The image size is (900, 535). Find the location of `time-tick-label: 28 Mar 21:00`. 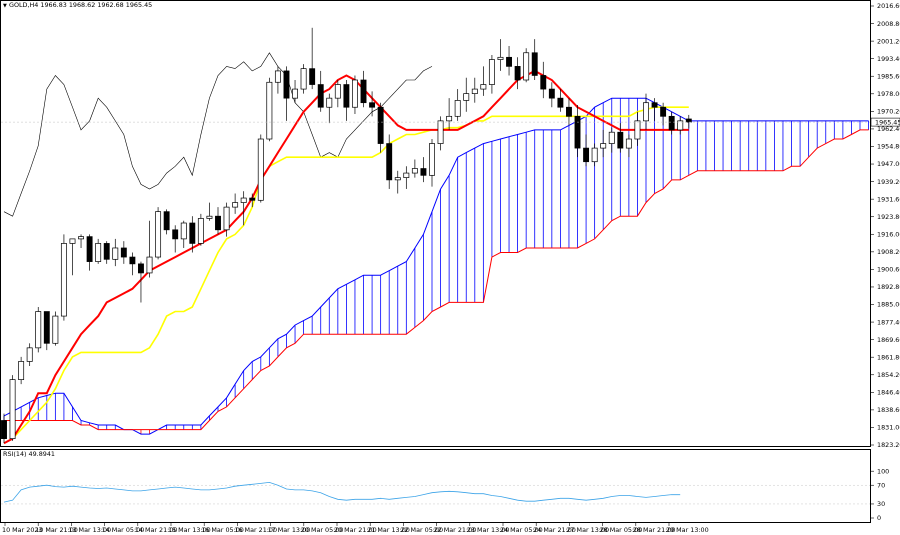

time-tick-label: 28 Mar 21:00 is located at coordinates (654, 530).